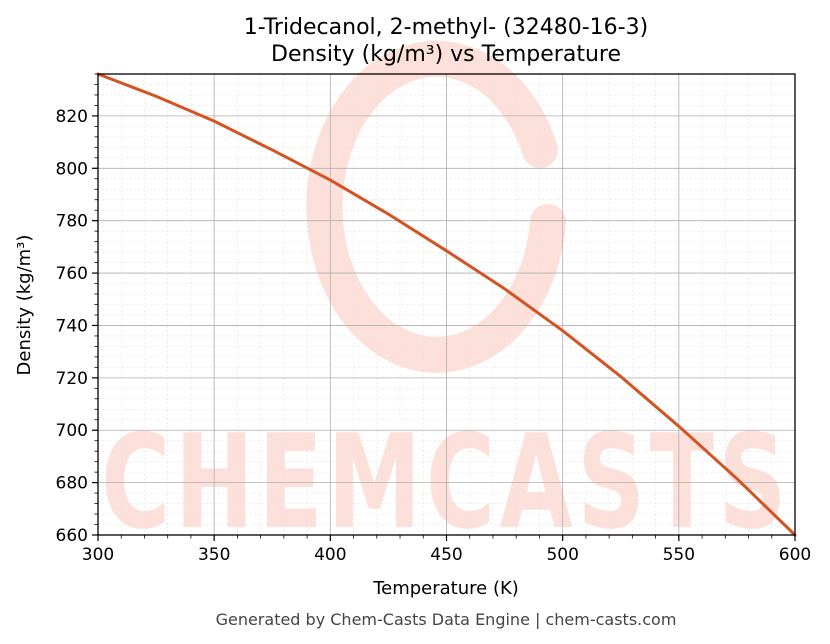 The height and width of the screenshot is (644, 830). What do you see at coordinates (98, 555) in the screenshot?
I see `x-tick-label: 300` at bounding box center [98, 555].